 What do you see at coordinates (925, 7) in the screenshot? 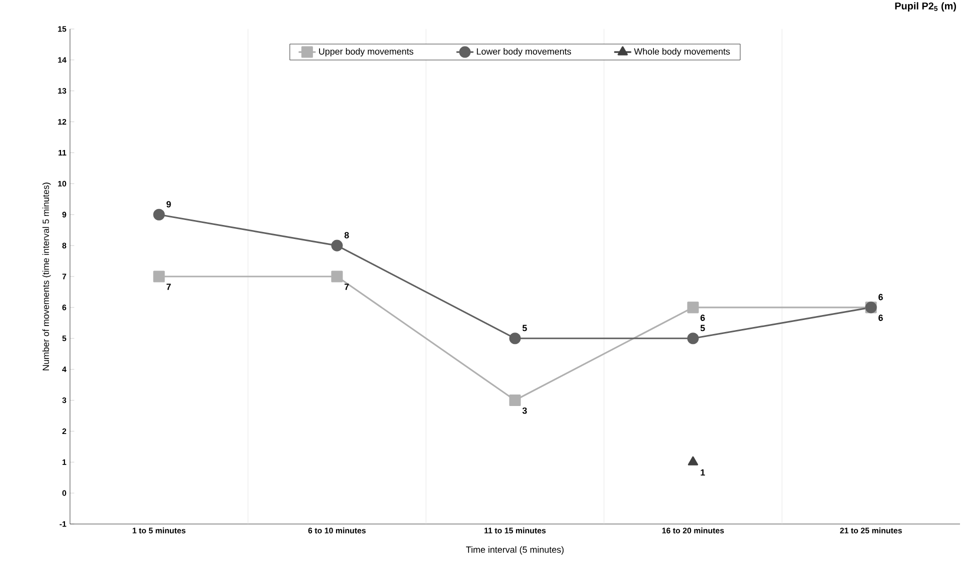
I see `chart-title: Pupil P2$_{5}$ (m)` at bounding box center [925, 7].